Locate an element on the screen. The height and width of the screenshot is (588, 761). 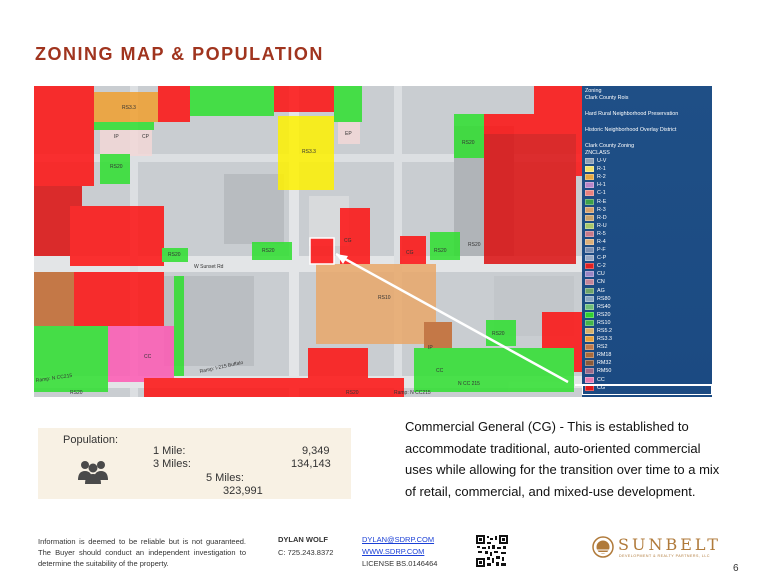
legend-item-label: R-E is located at coordinates (602, 201).